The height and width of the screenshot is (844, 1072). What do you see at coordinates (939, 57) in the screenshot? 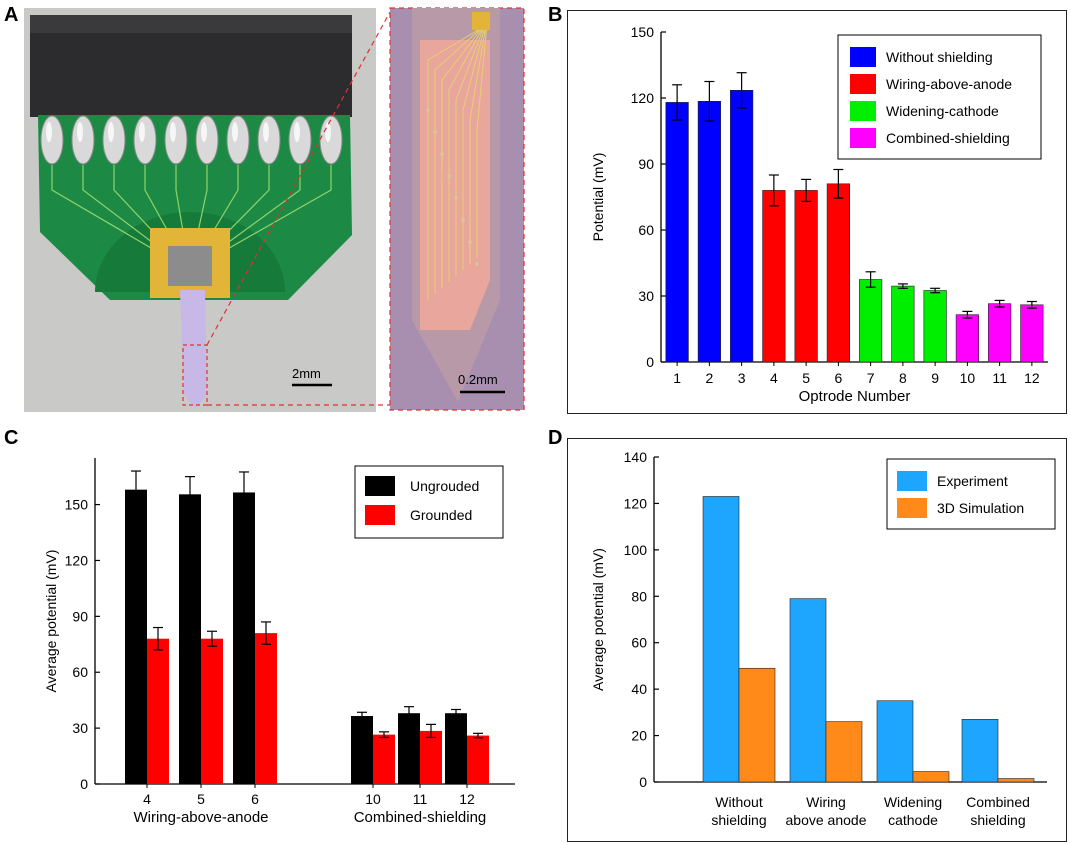
I see `legend-label: Without shielding` at bounding box center [939, 57].